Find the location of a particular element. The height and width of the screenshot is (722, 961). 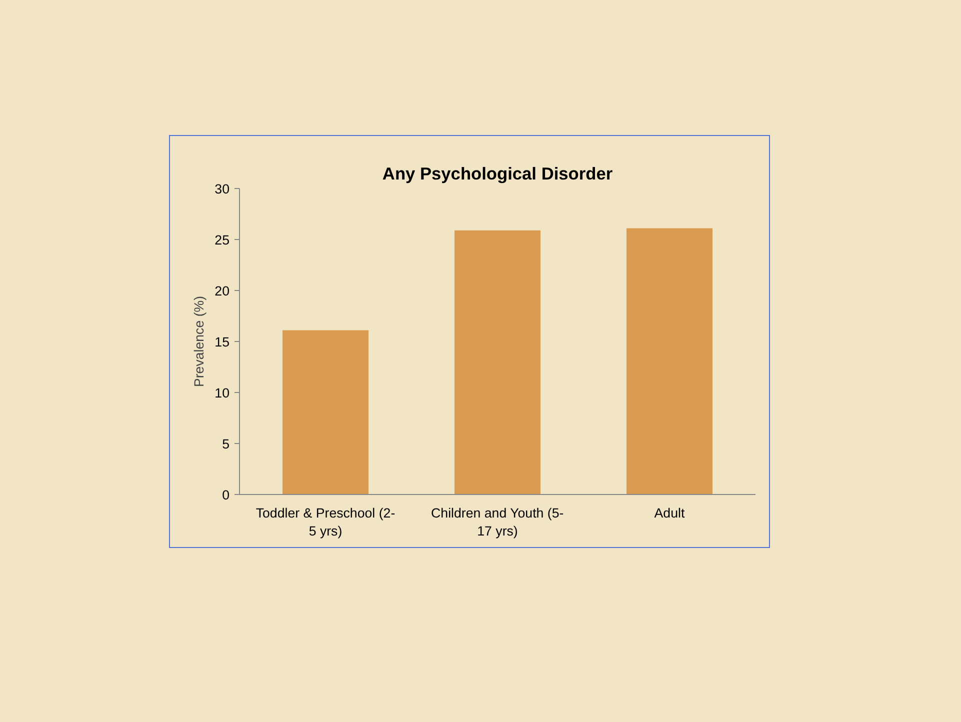

y-tick-label: 5 is located at coordinates (226, 444).